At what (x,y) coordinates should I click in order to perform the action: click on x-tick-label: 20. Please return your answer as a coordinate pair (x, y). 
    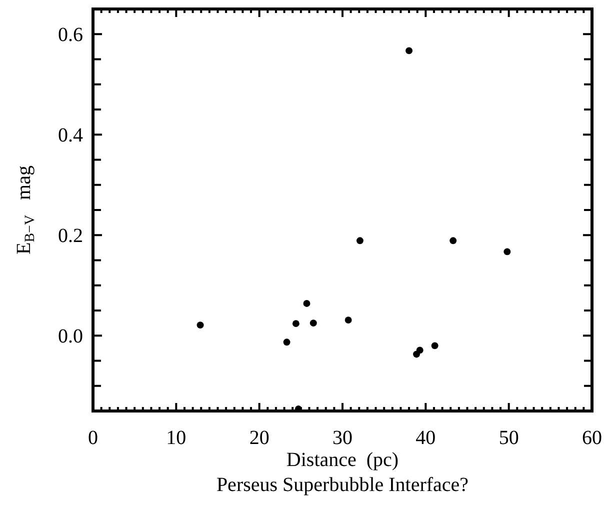
    Looking at the image, I should click on (259, 438).